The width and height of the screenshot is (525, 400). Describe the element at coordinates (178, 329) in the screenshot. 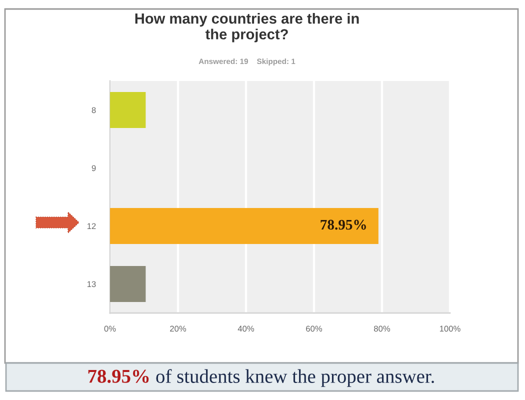

I see `x-tick-label: 20%` at that location.